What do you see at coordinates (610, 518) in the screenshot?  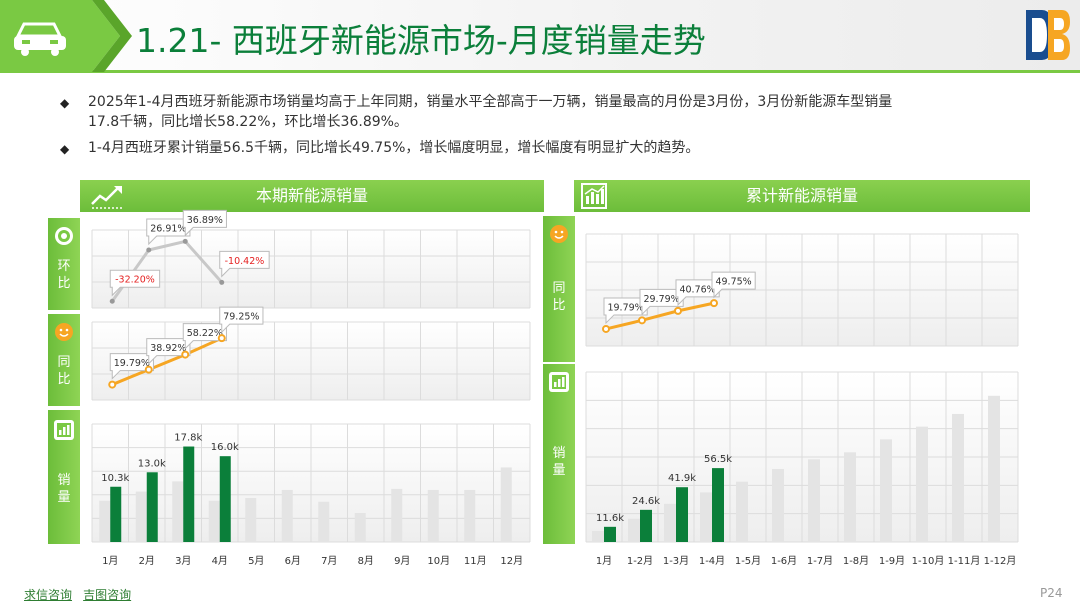 I see `cumulative-bar-value-label-1: 11.6k` at bounding box center [610, 518].